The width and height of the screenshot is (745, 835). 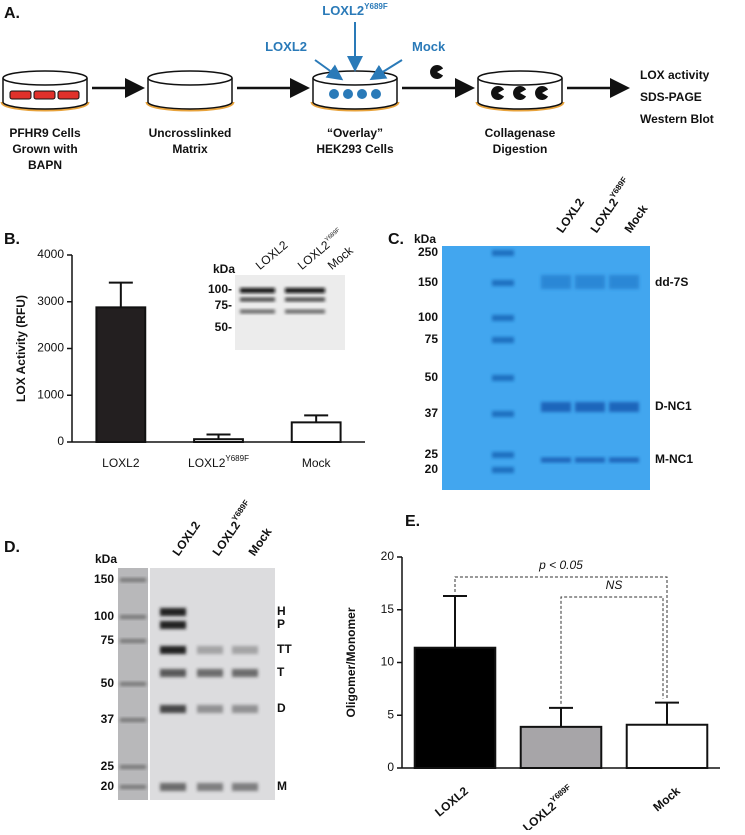 I want to click on step-label: Matrix, so click(x=190, y=149).